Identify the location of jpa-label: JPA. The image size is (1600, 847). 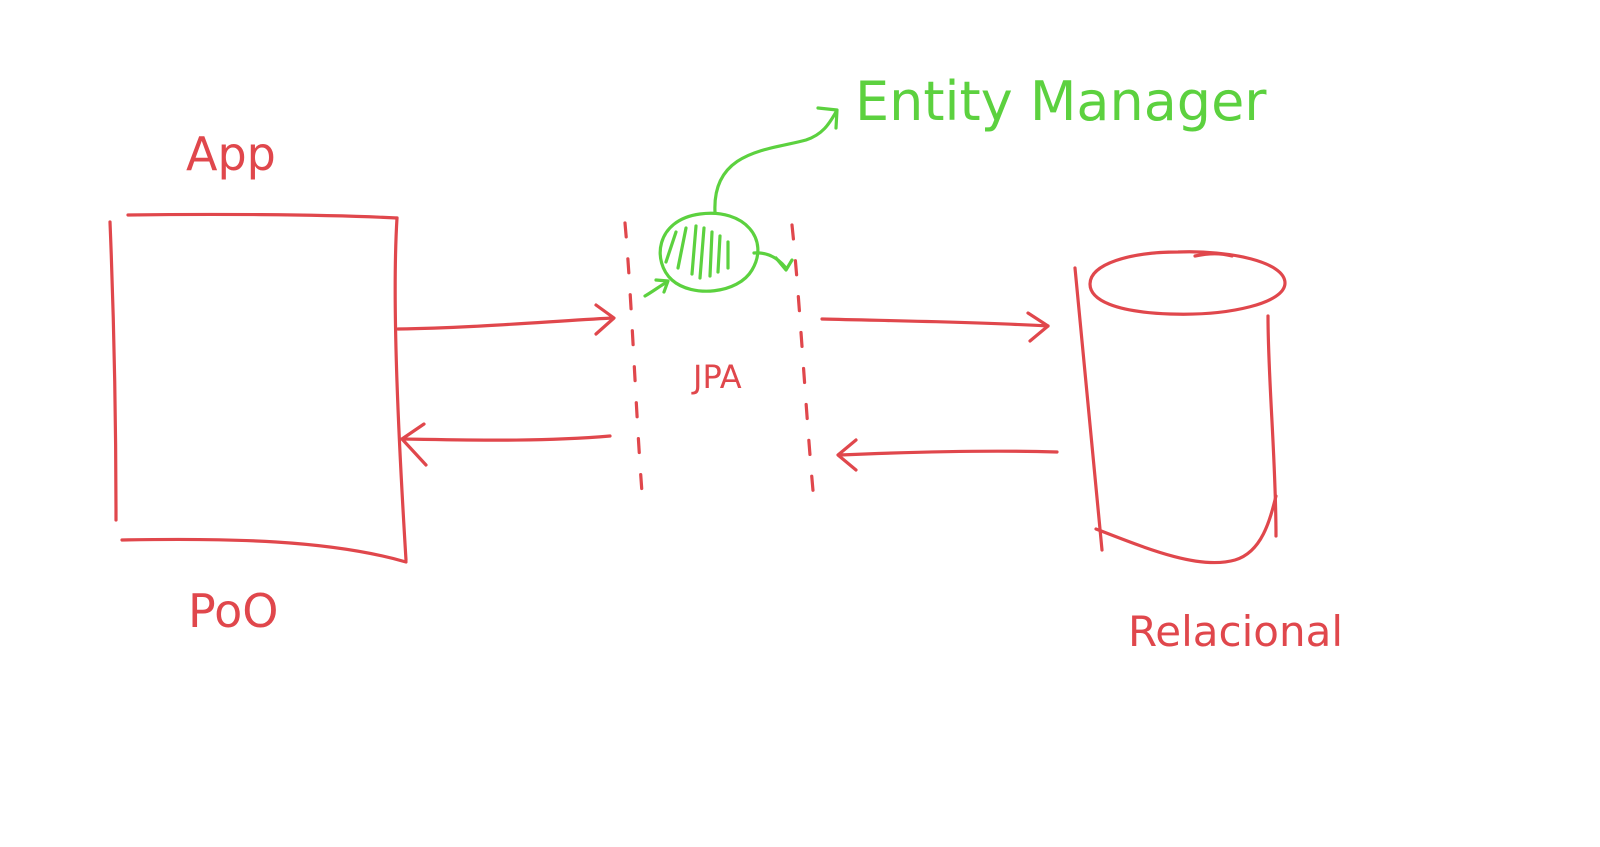
(716, 377).